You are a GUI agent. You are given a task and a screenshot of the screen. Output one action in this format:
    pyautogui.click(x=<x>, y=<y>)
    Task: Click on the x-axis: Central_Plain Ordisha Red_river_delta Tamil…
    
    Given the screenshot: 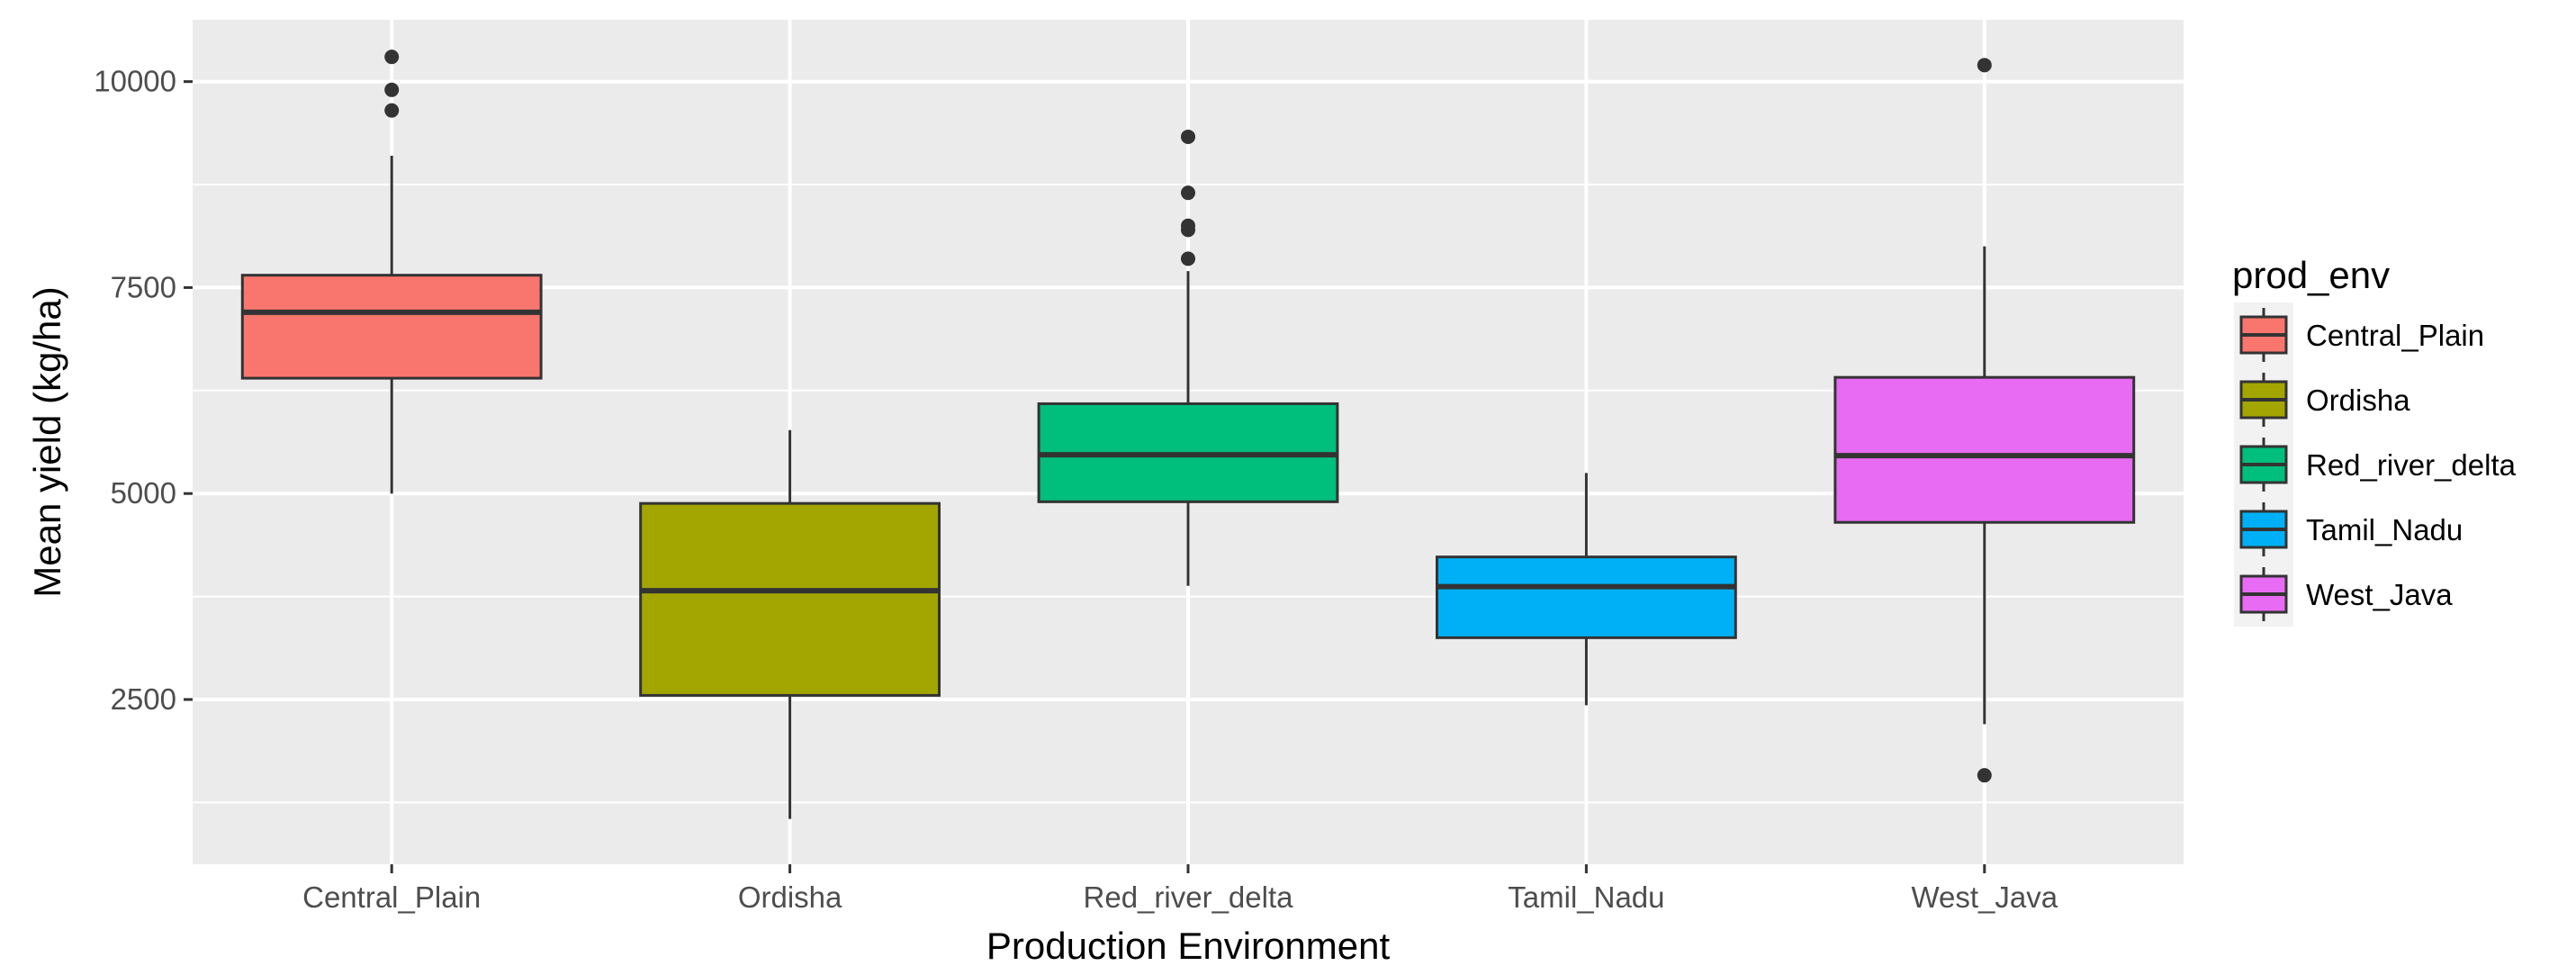 What is the action you would take?
    pyautogui.click(x=1180, y=889)
    